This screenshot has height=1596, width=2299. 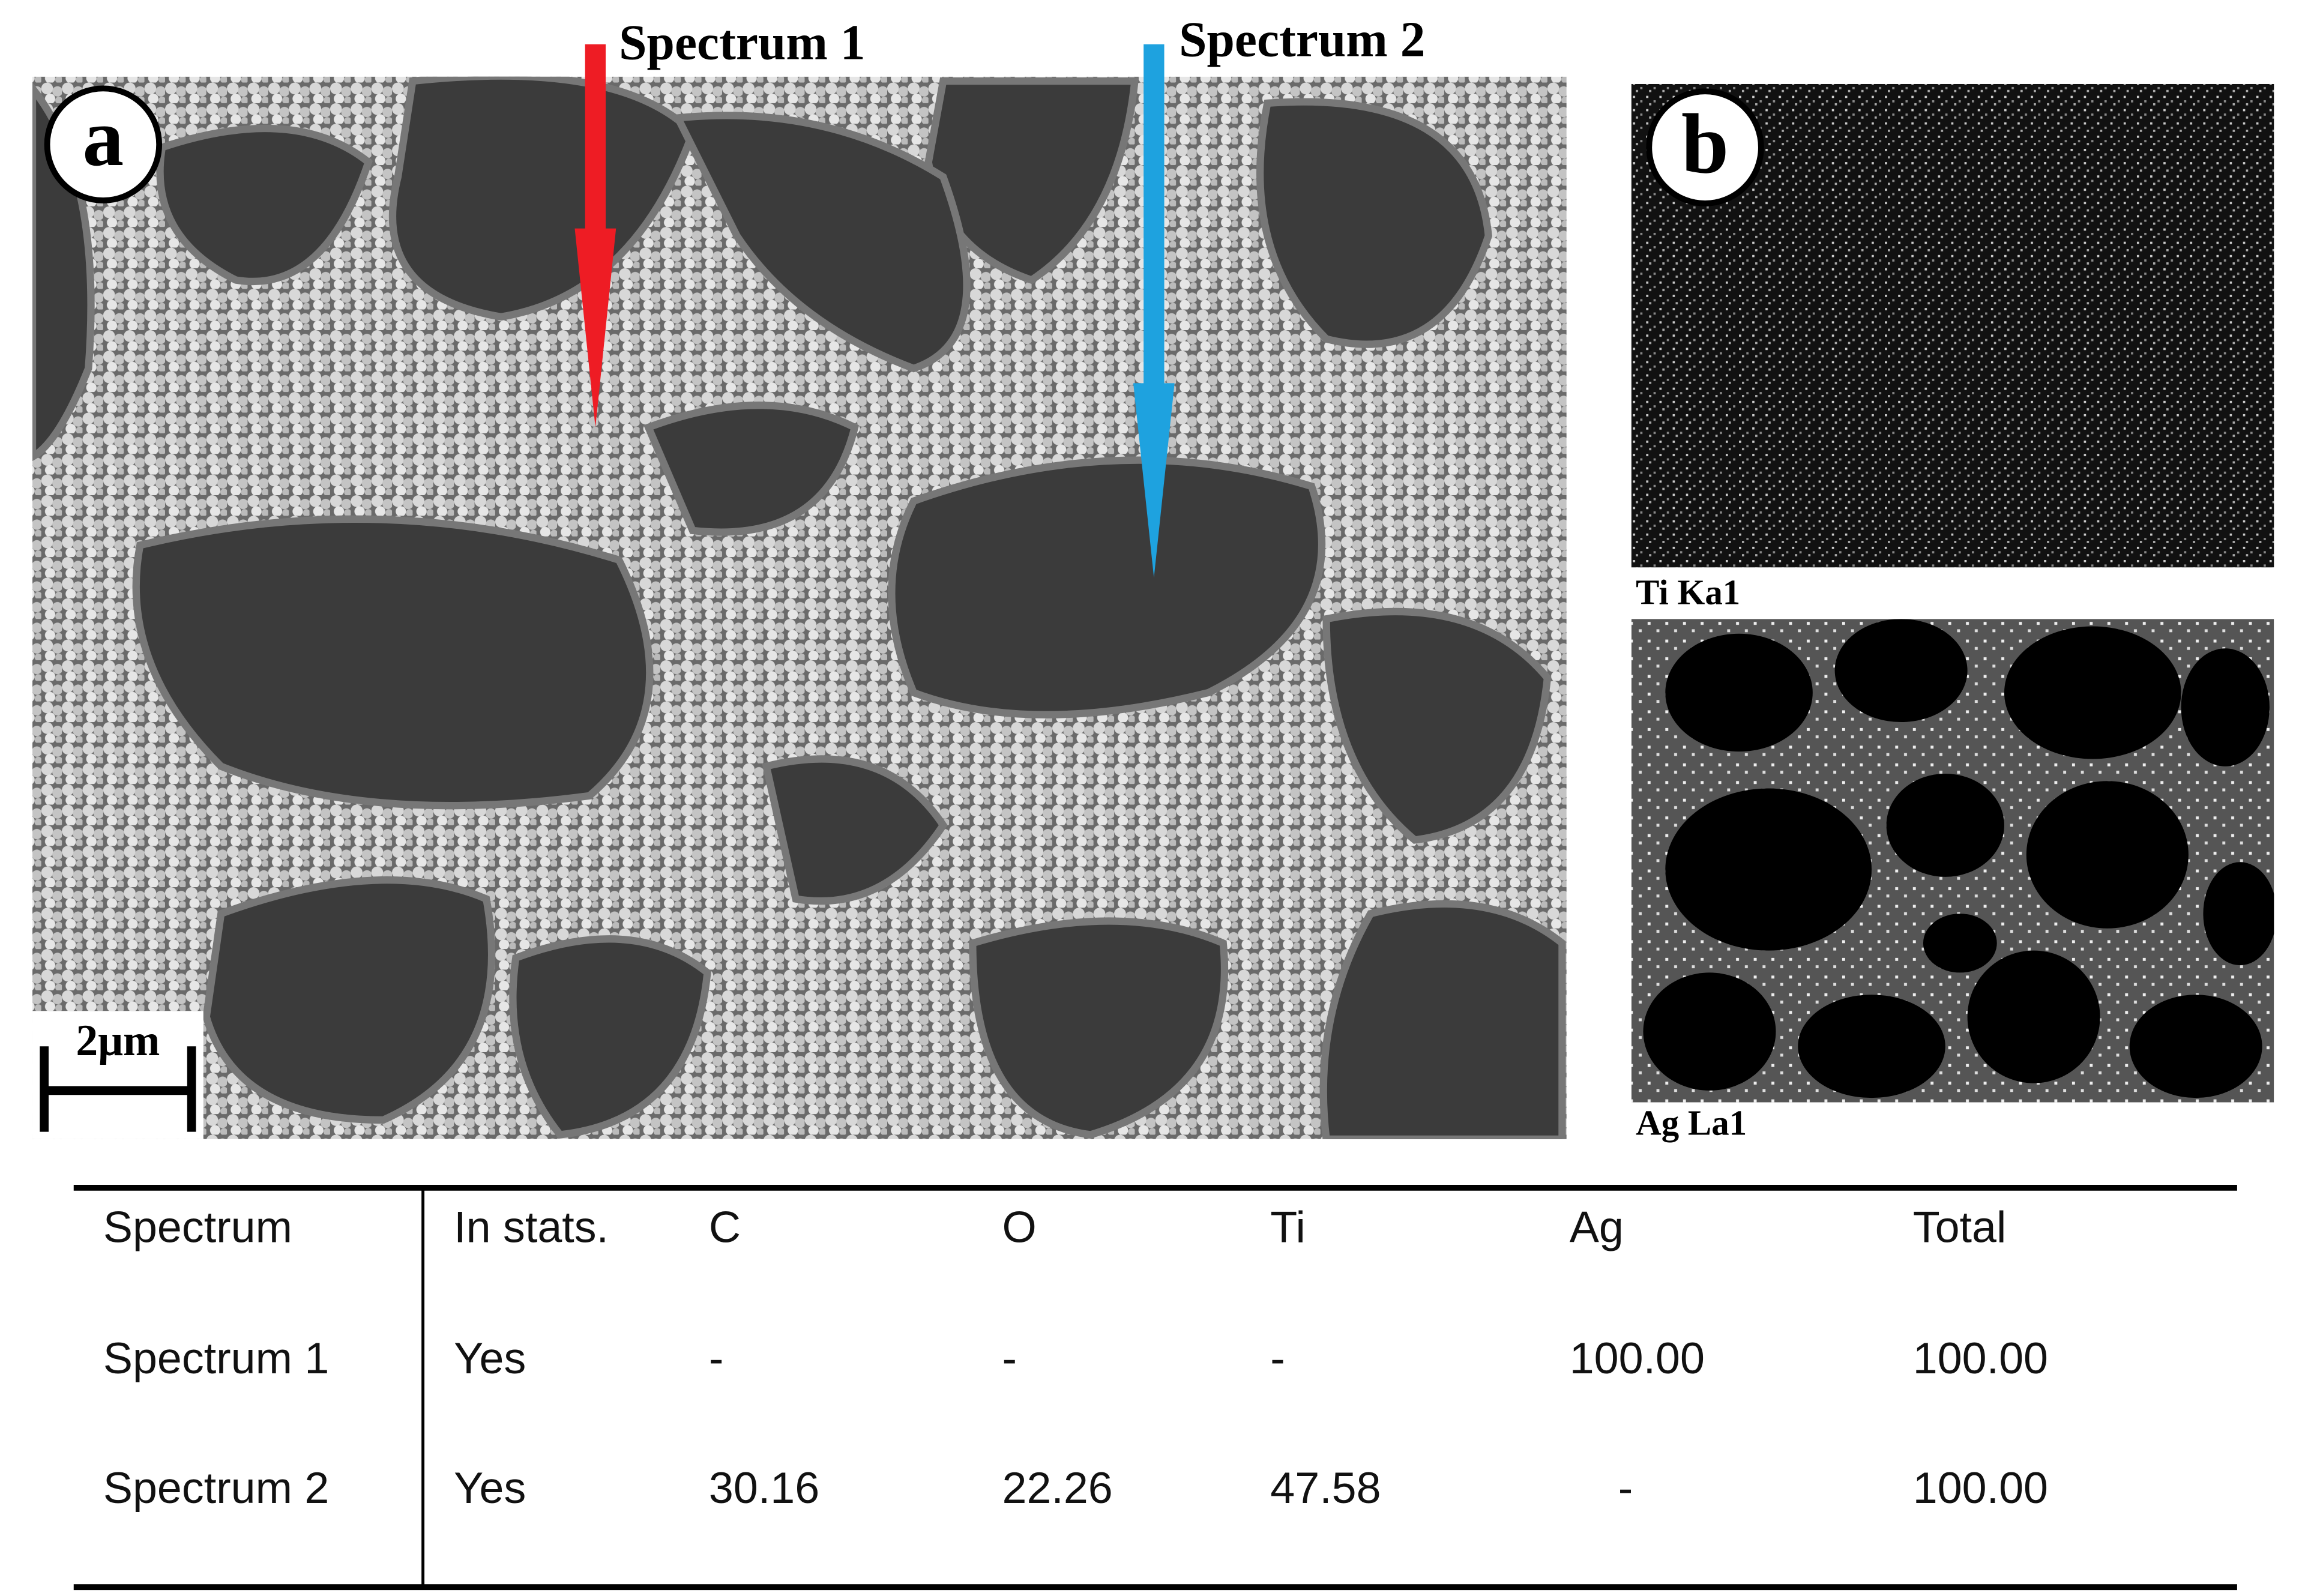 I want to click on table-header: Spectrum, so click(x=197, y=1227).